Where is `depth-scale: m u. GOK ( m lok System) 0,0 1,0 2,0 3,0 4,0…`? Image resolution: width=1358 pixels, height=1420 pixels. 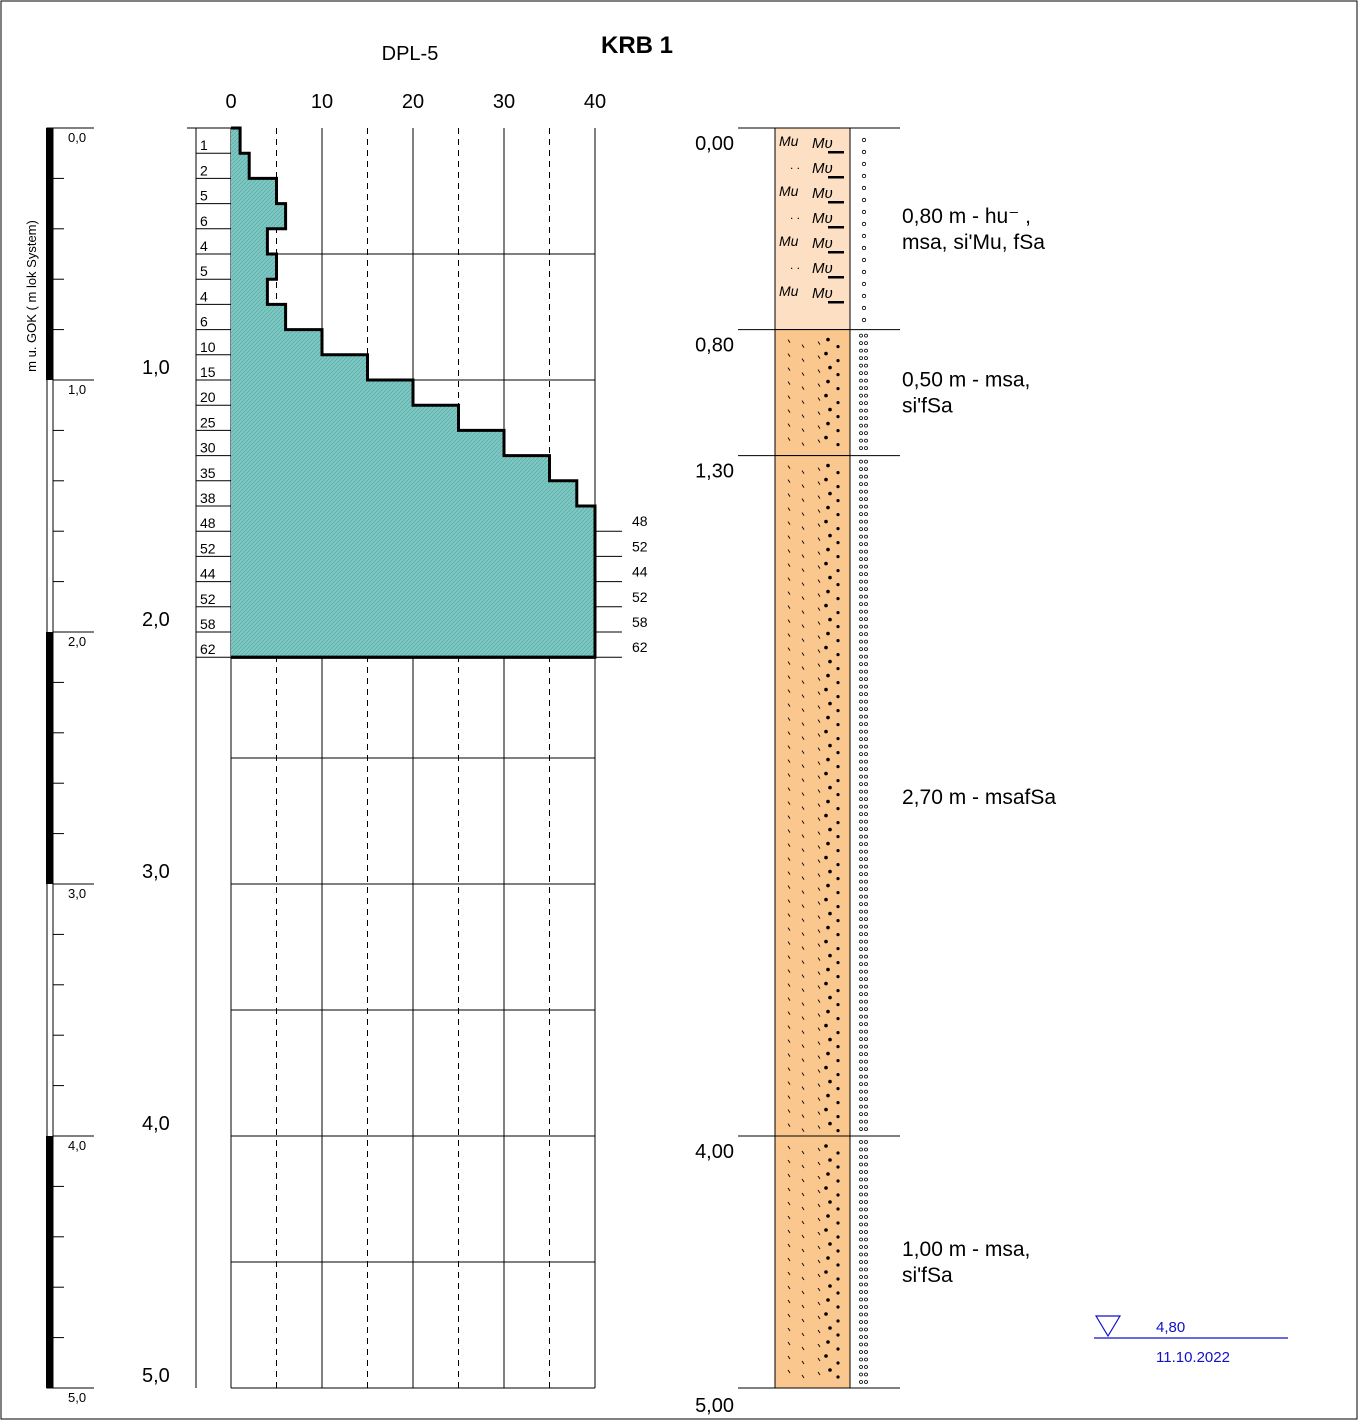 depth-scale: m u. GOK ( m lok System) 0,0 1,0 2,0 3,0 4,0… is located at coordinates (59, 766).